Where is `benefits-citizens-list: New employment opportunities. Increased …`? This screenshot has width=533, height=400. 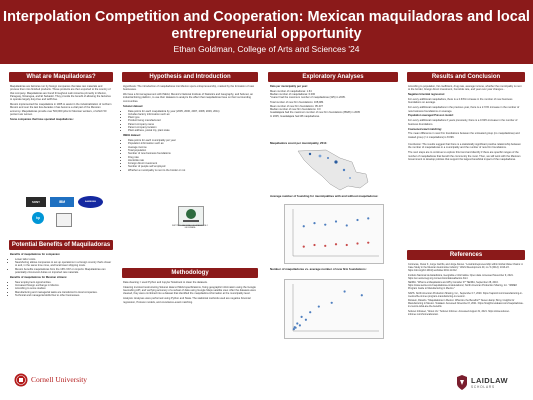 benefits-citizens-list: New employment opportunities. Increased … is located at coordinates (61, 289).